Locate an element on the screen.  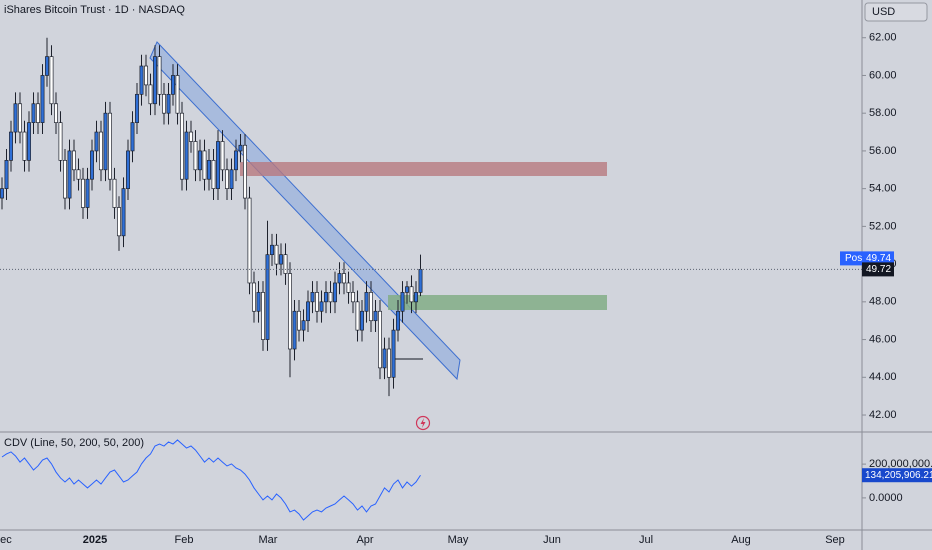
y-tick-label: 56.00 is located at coordinates (883, 151).